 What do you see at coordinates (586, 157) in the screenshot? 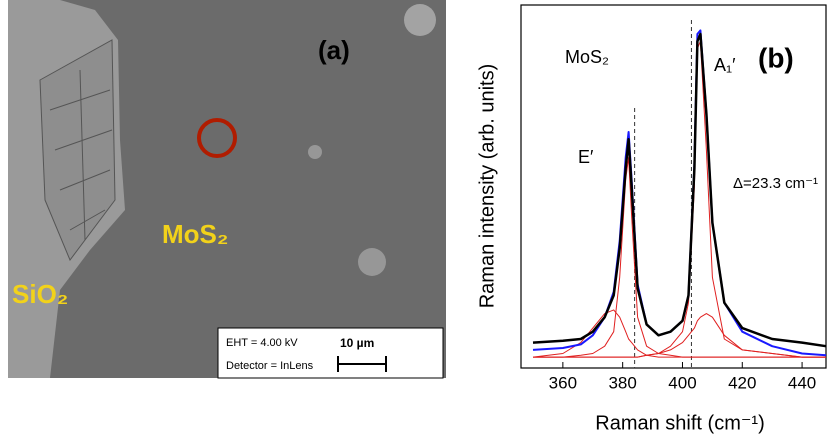
I see `annotation: E′` at bounding box center [586, 157].